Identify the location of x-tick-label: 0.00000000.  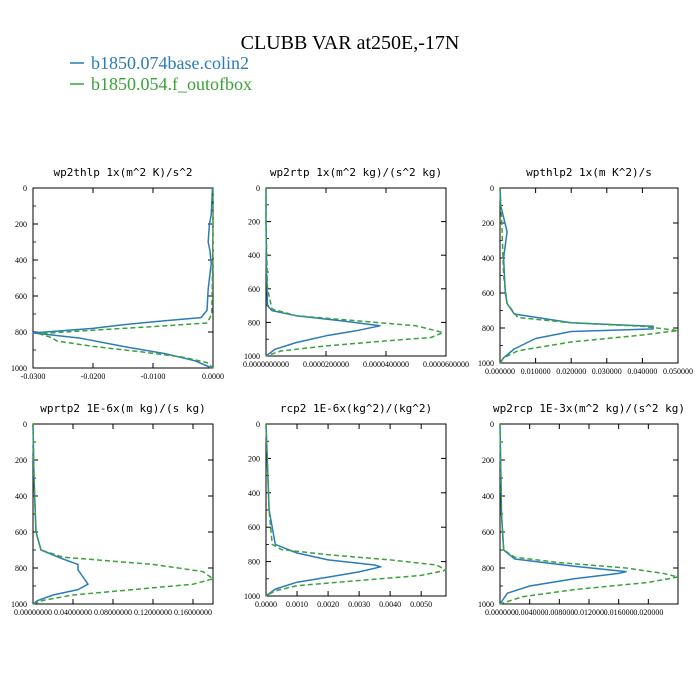
(33, 612).